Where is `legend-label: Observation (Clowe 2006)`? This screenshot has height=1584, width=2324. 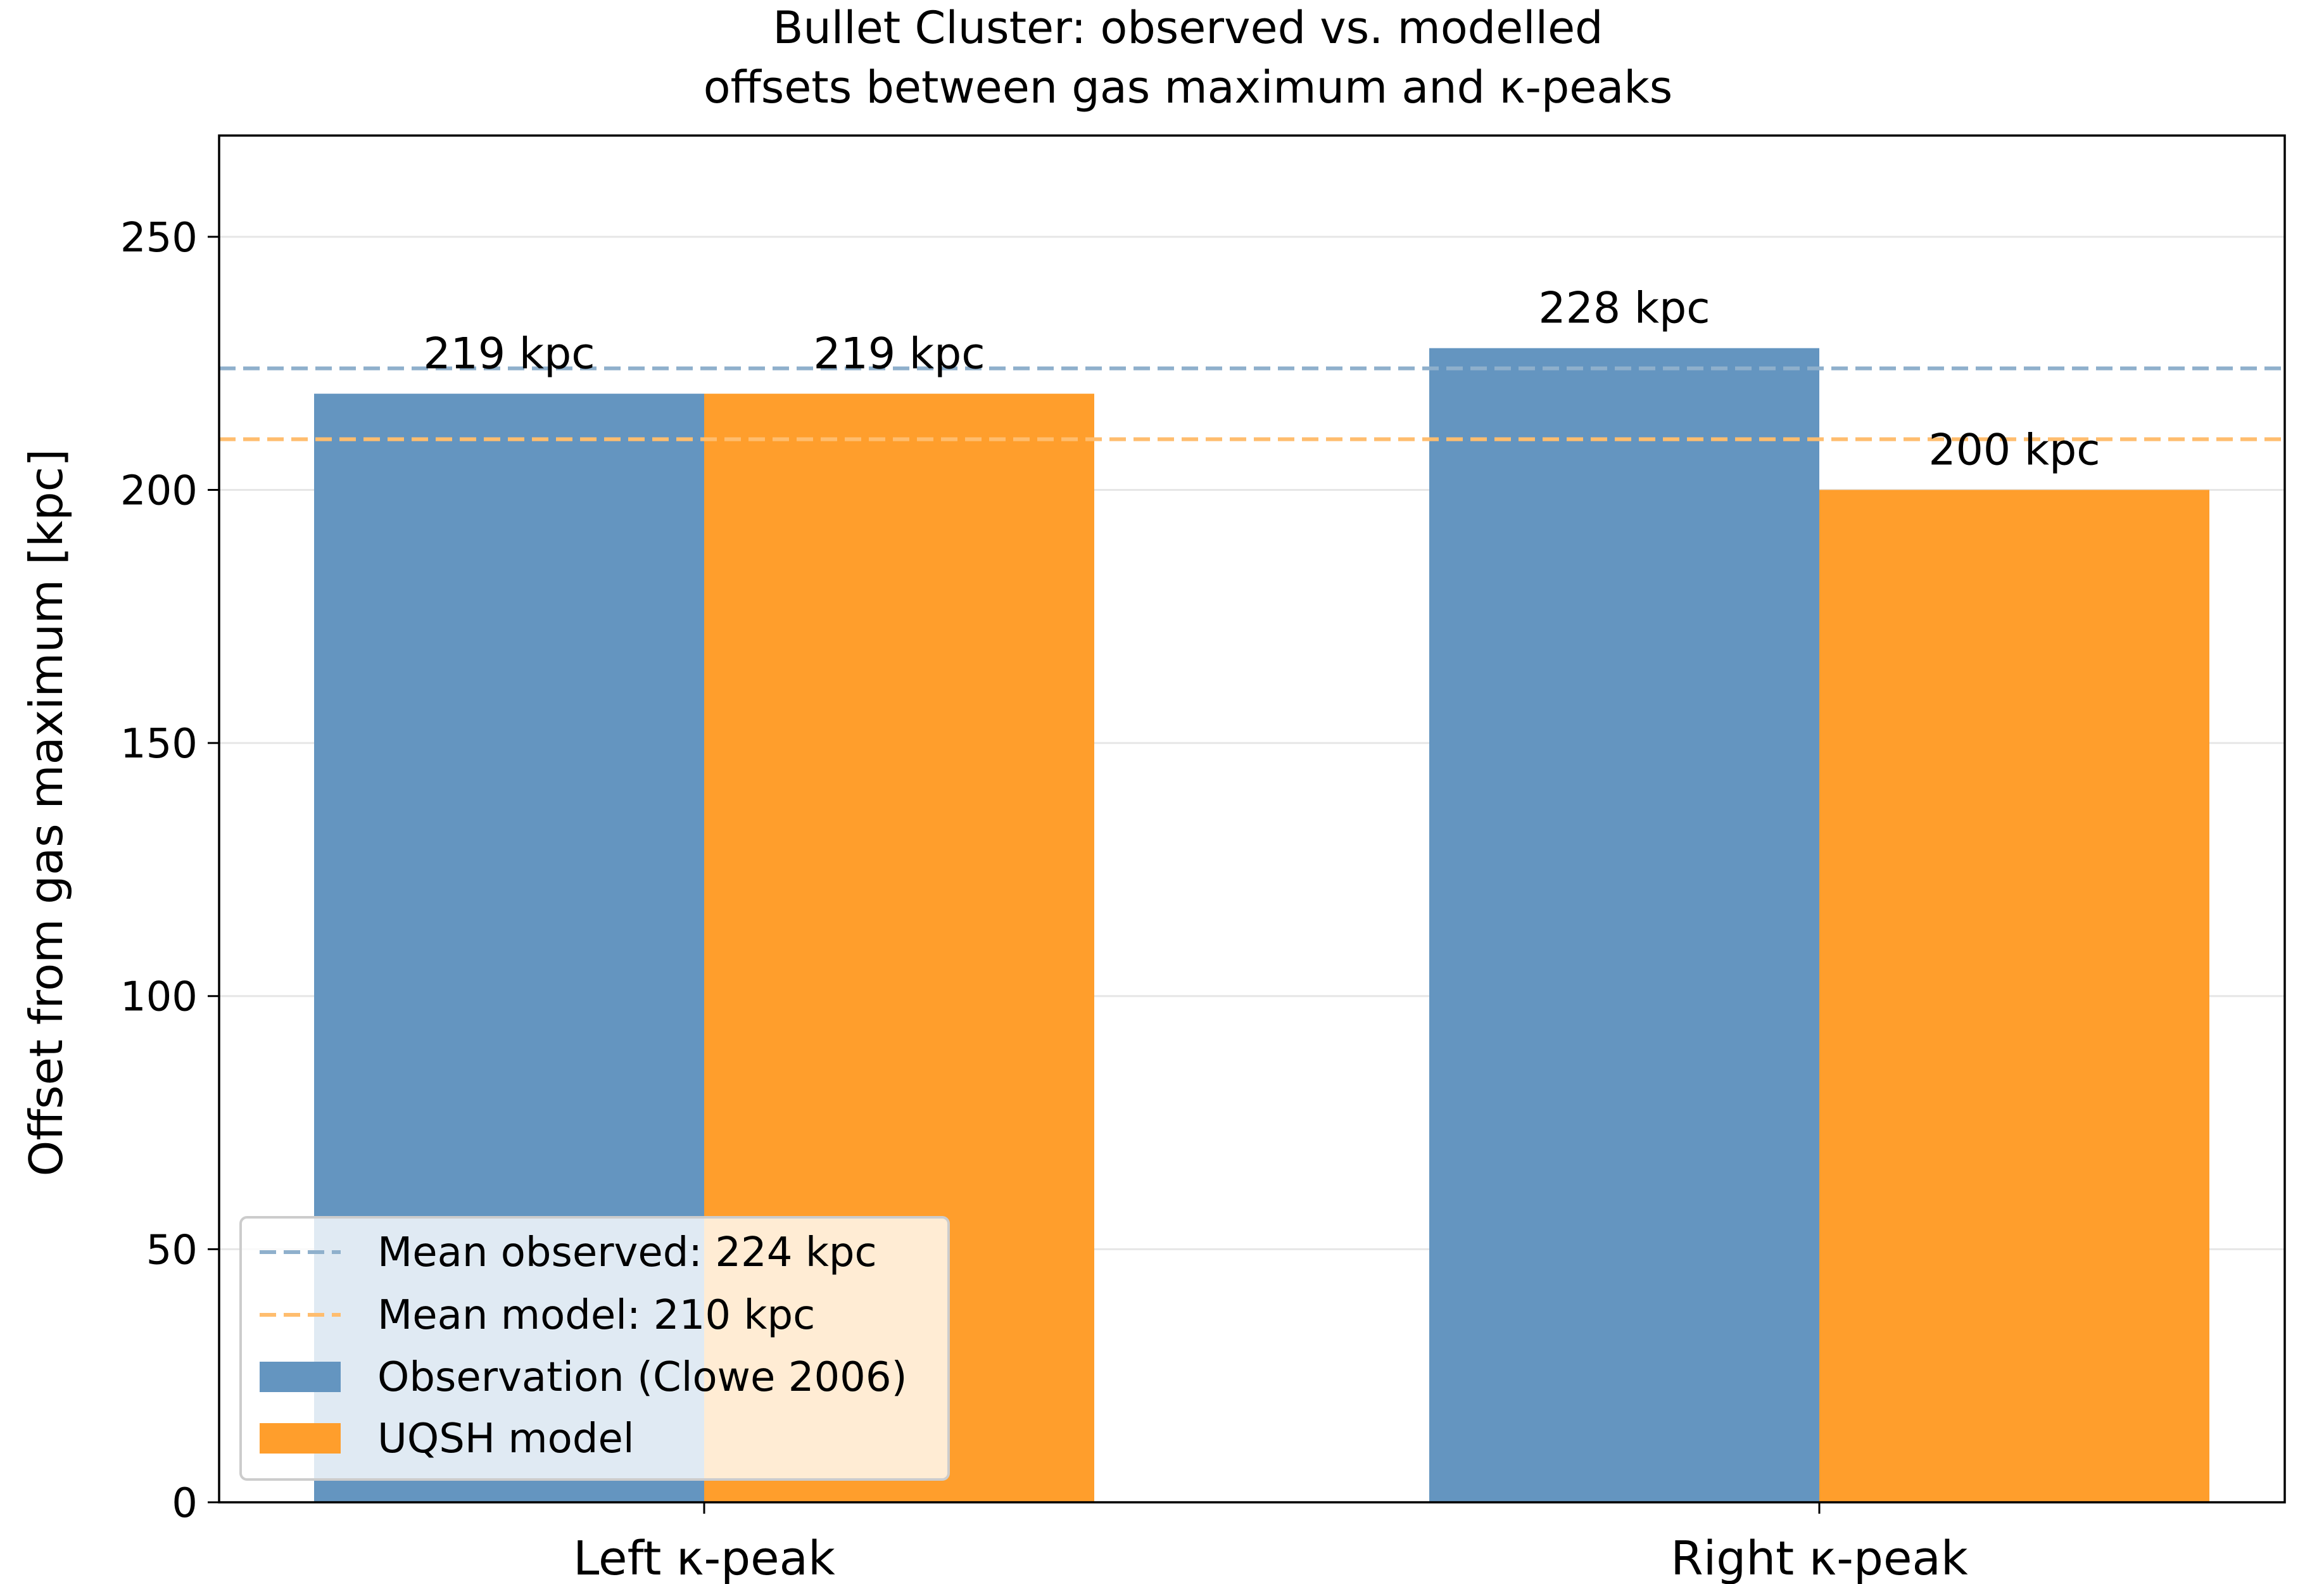
legend-label: Observation (Clowe 2006) is located at coordinates (642, 1377).